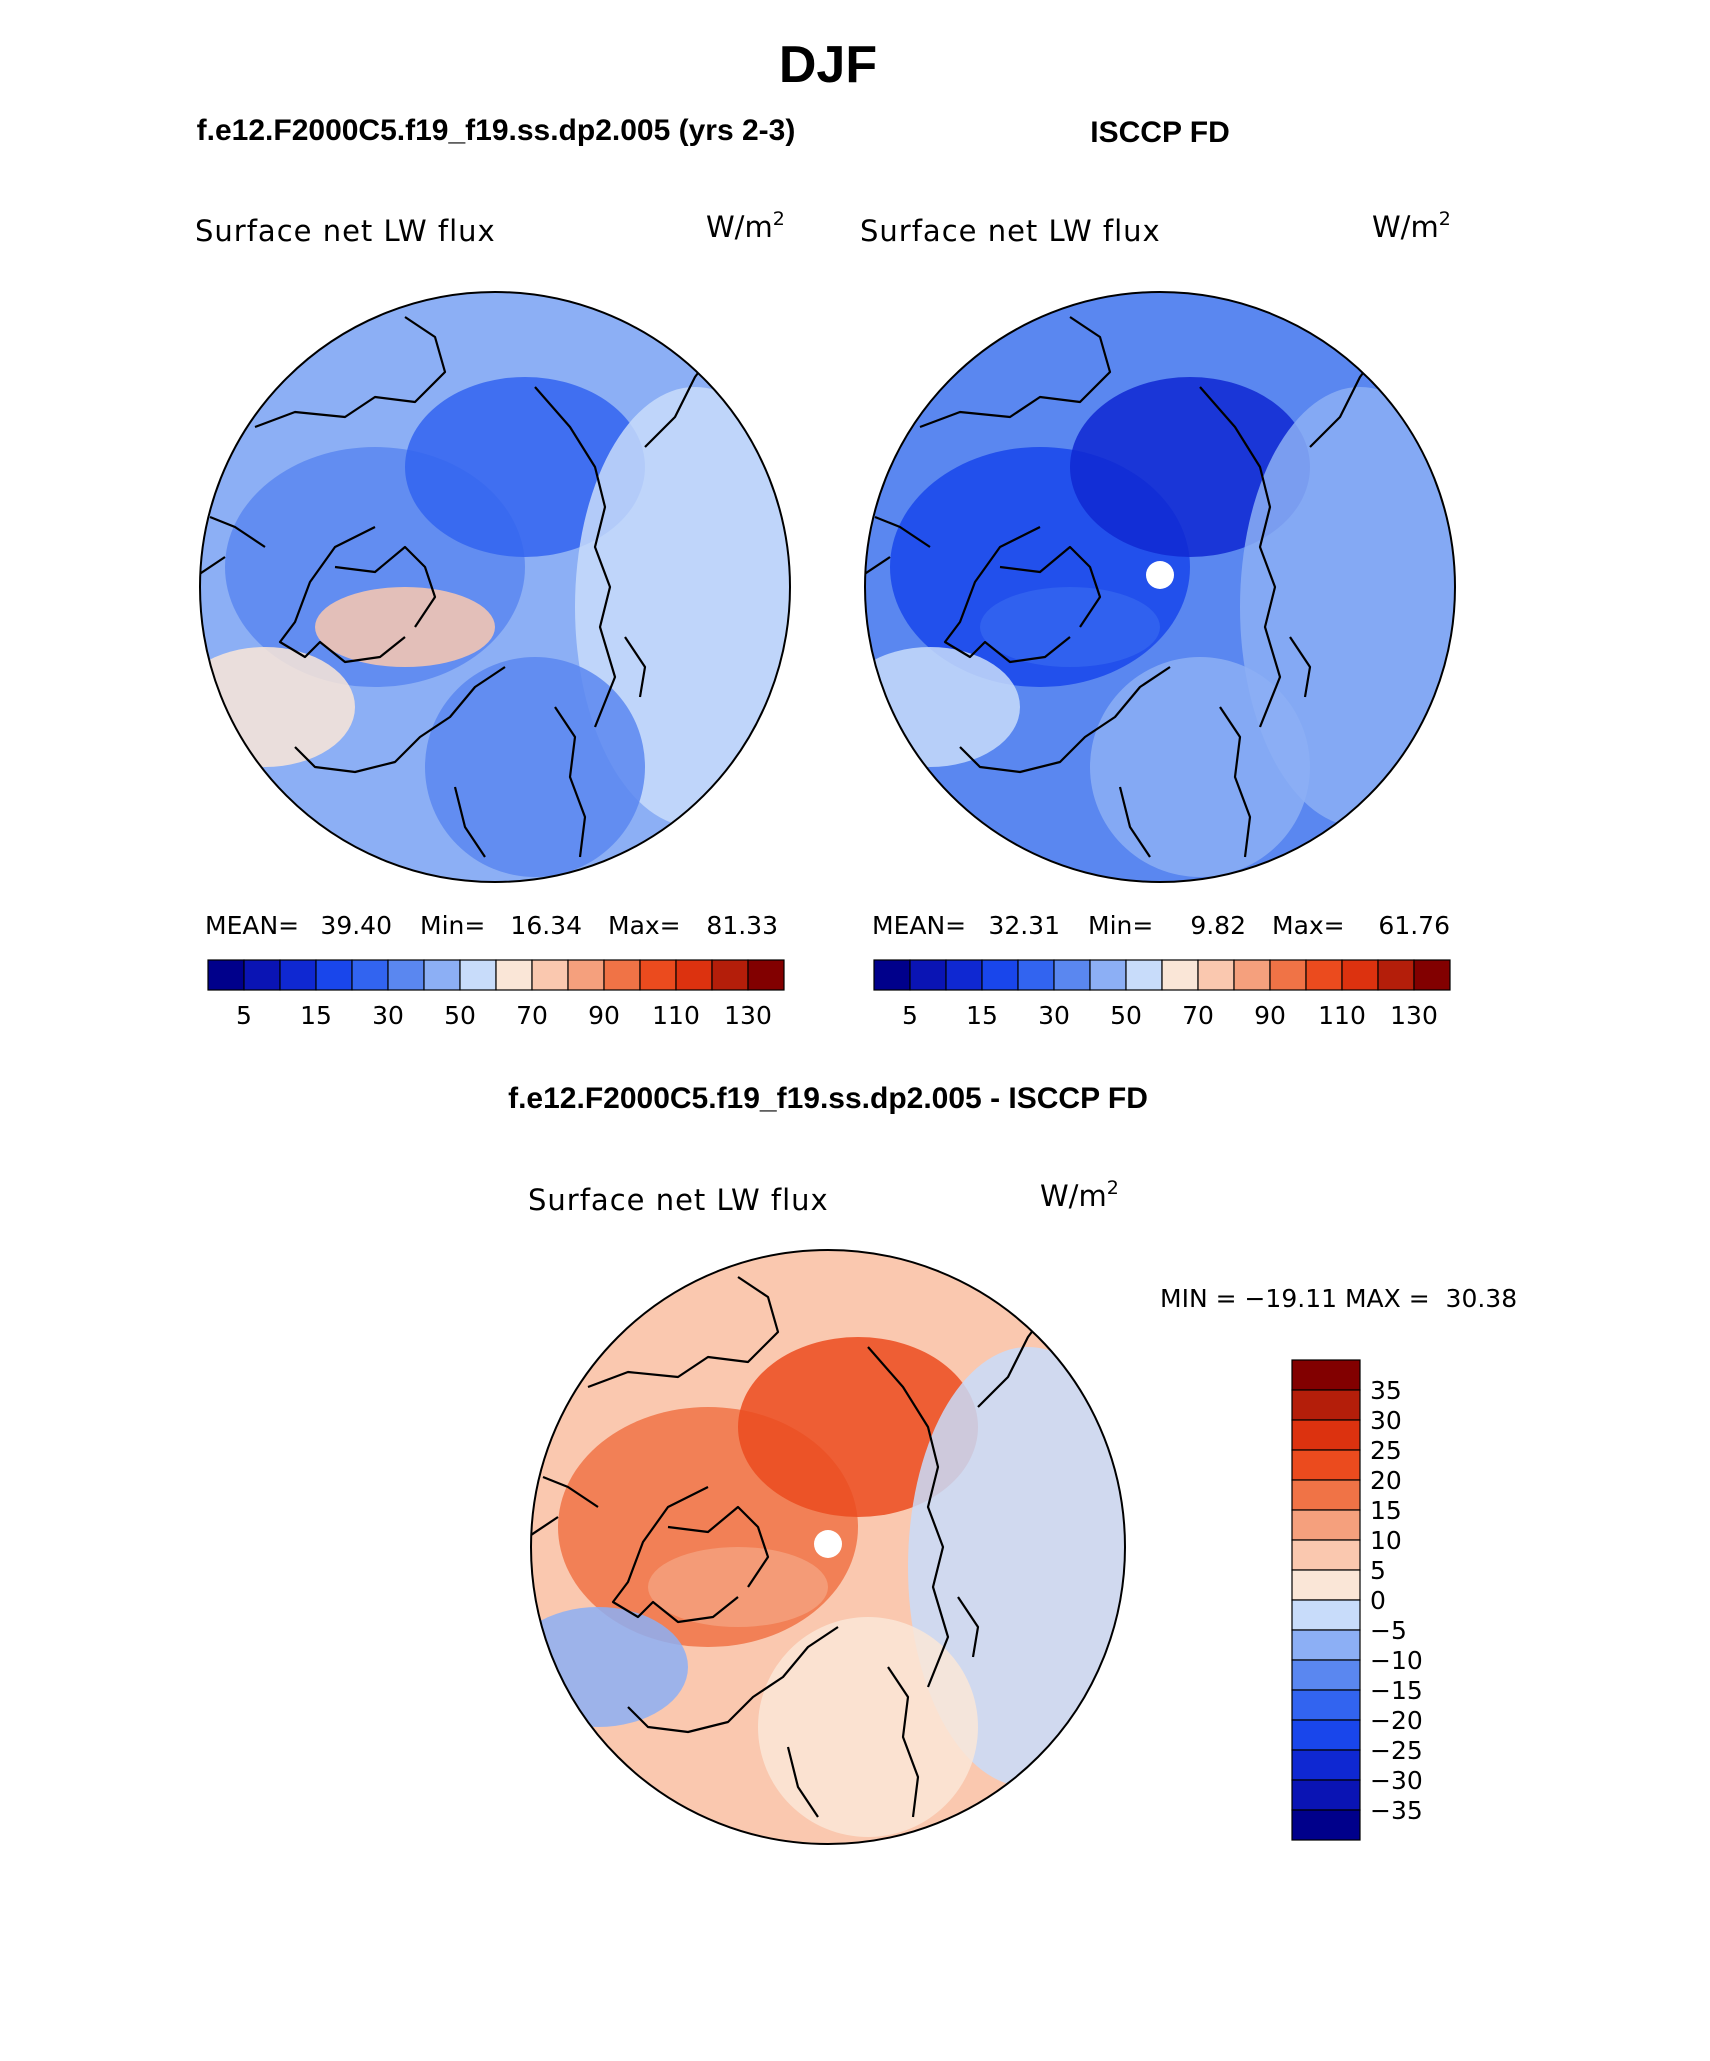  I want to click on panel-diff-variable: Surface net LW flux, so click(678, 1200).